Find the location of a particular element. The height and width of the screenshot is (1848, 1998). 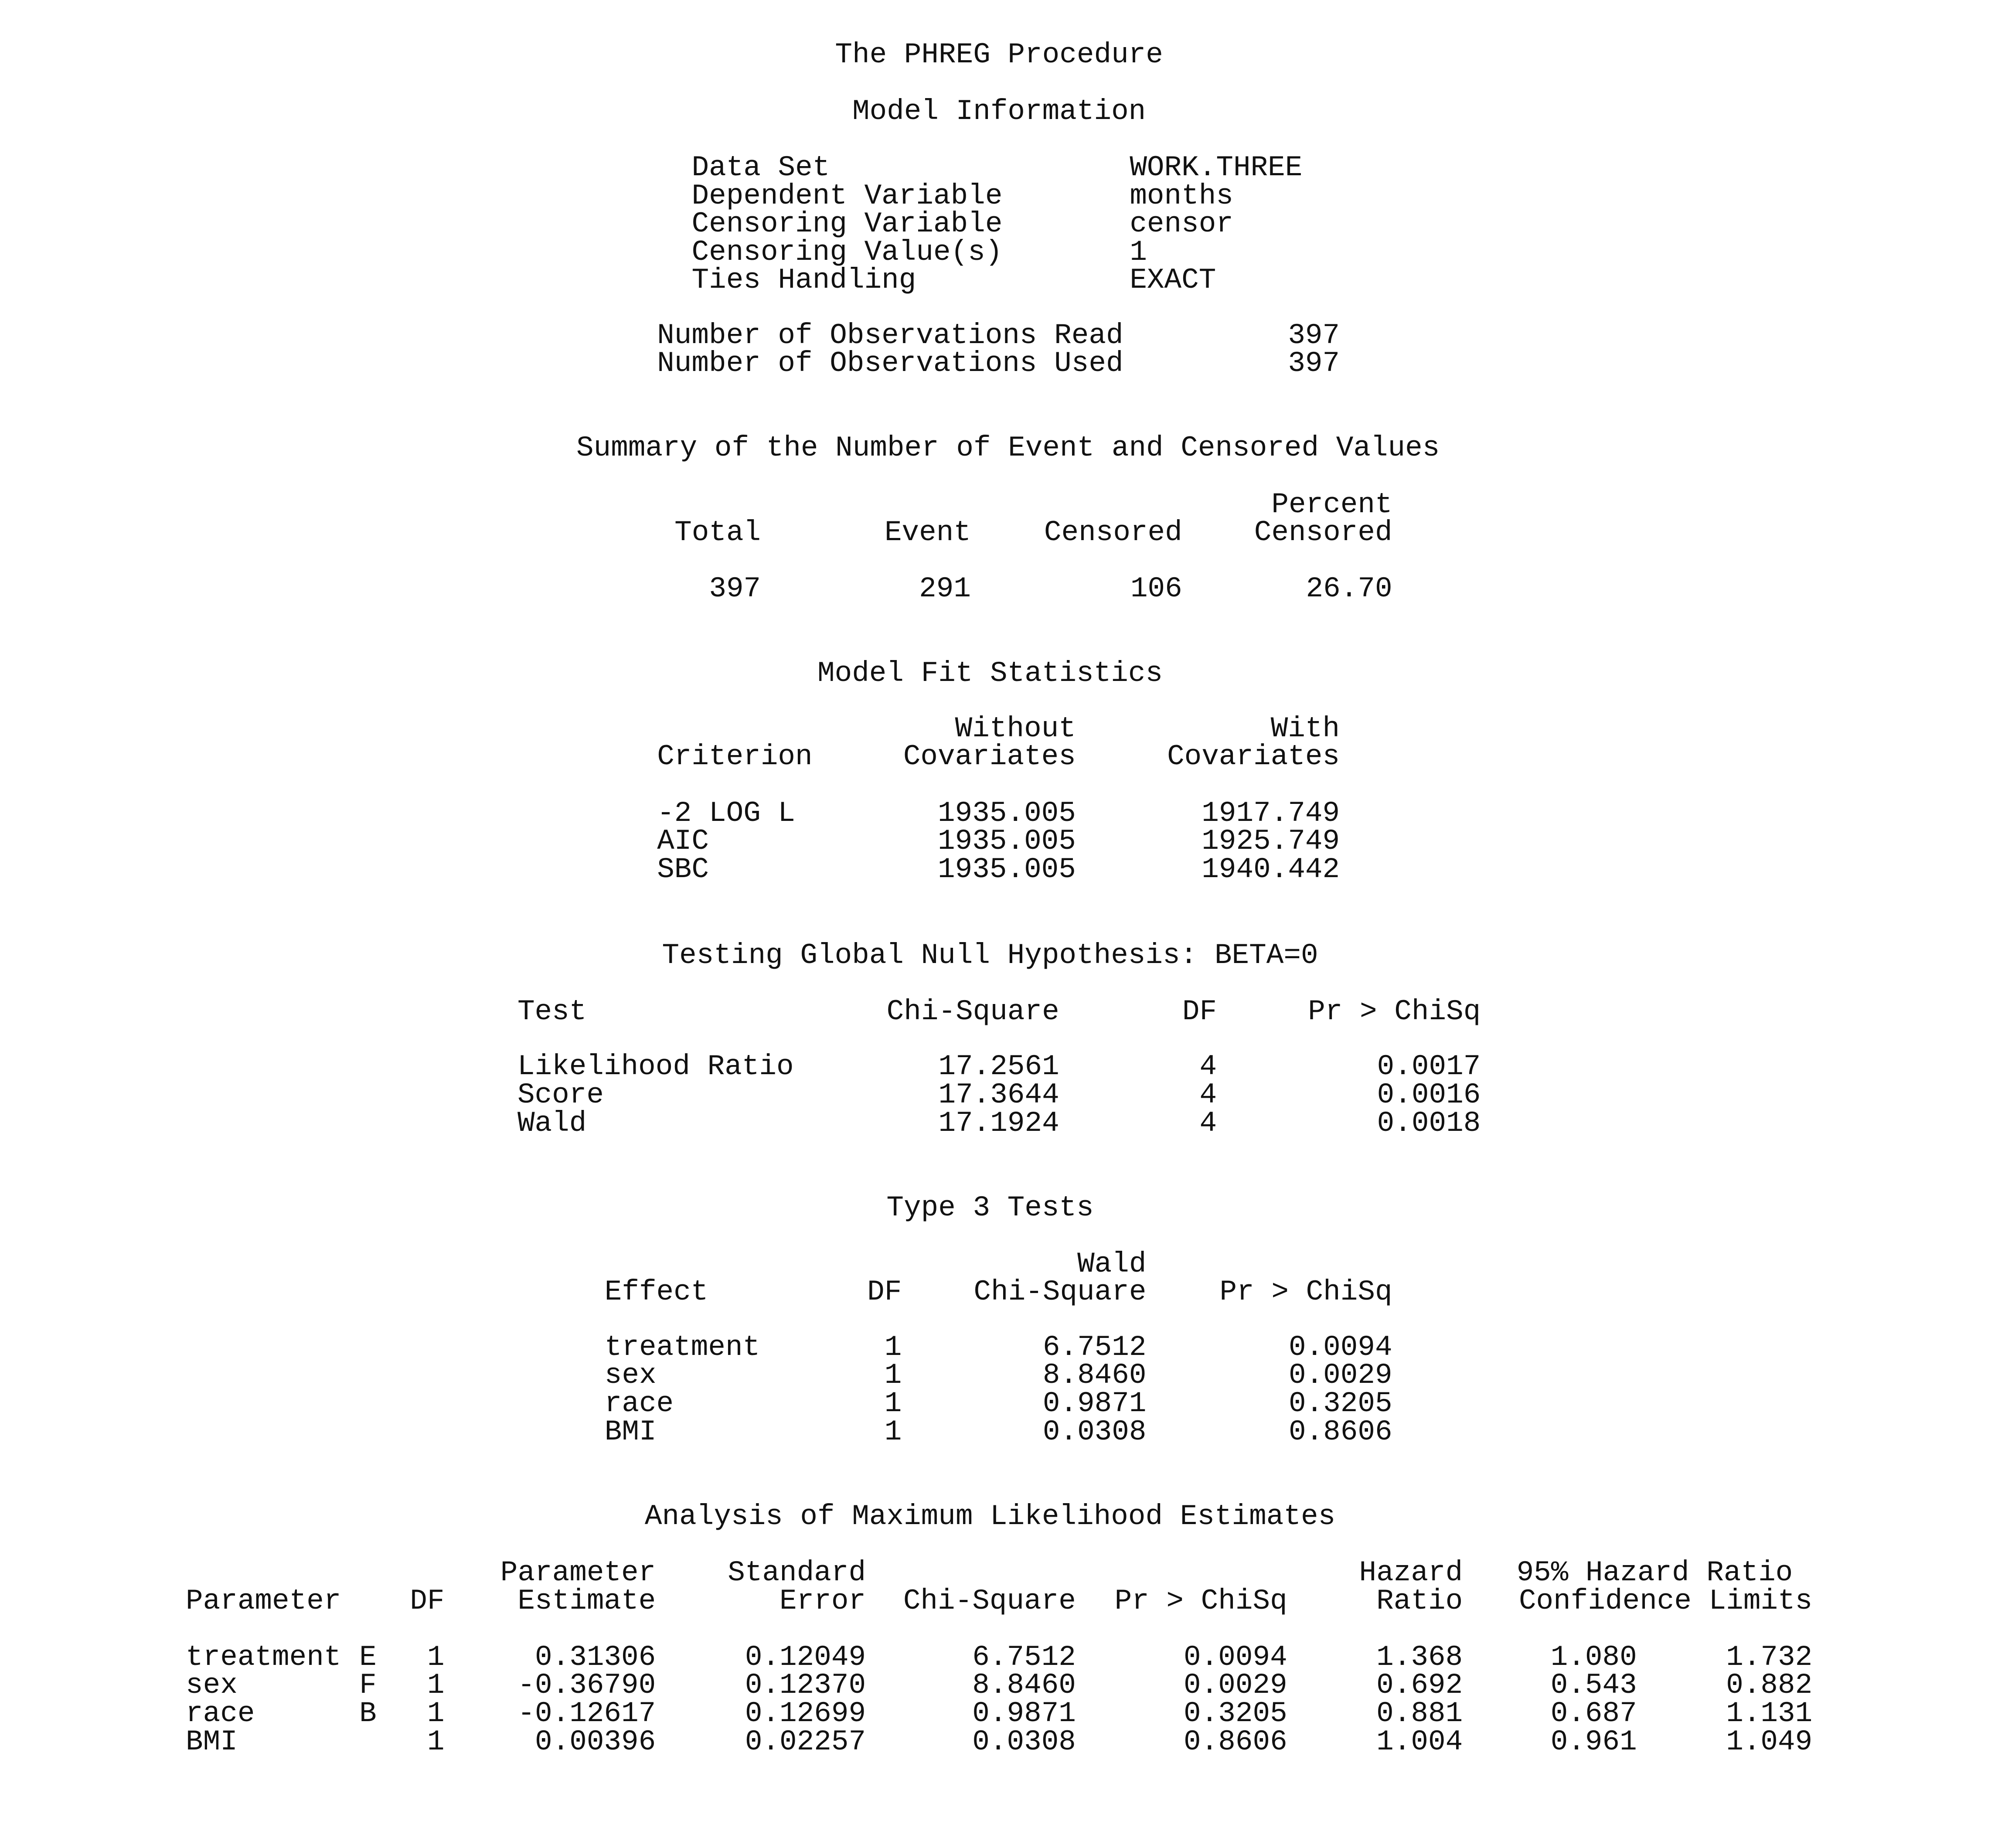

cell: 17.1924 is located at coordinates (998, 1123).